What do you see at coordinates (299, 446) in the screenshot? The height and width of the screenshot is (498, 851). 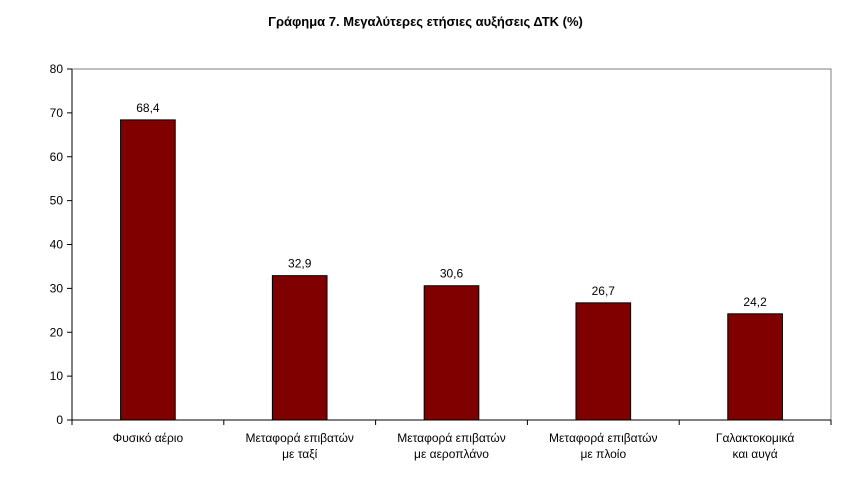 I see `category-label: Μεταφορά επιβατών με ταξί` at bounding box center [299, 446].